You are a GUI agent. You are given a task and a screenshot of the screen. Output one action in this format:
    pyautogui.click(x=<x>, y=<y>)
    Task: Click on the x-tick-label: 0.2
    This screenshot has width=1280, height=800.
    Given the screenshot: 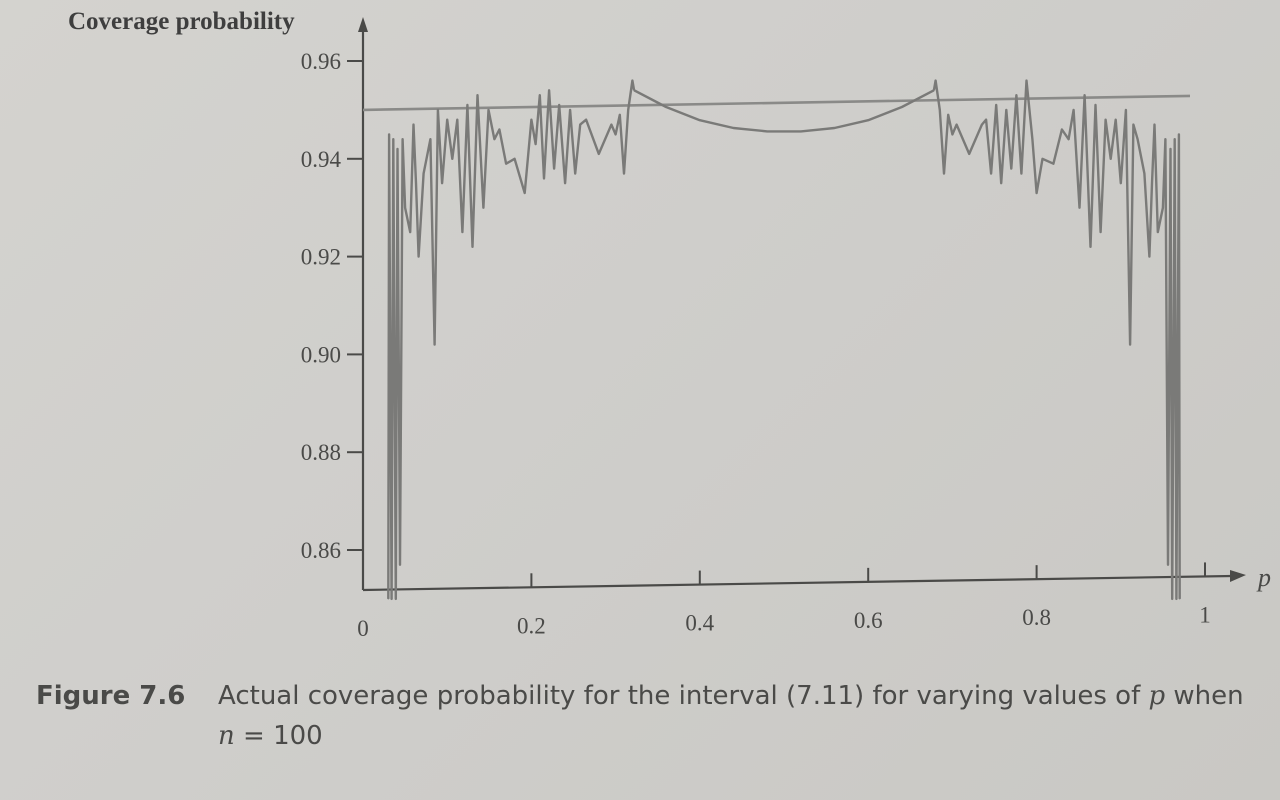 What is the action you would take?
    pyautogui.click(x=531, y=625)
    